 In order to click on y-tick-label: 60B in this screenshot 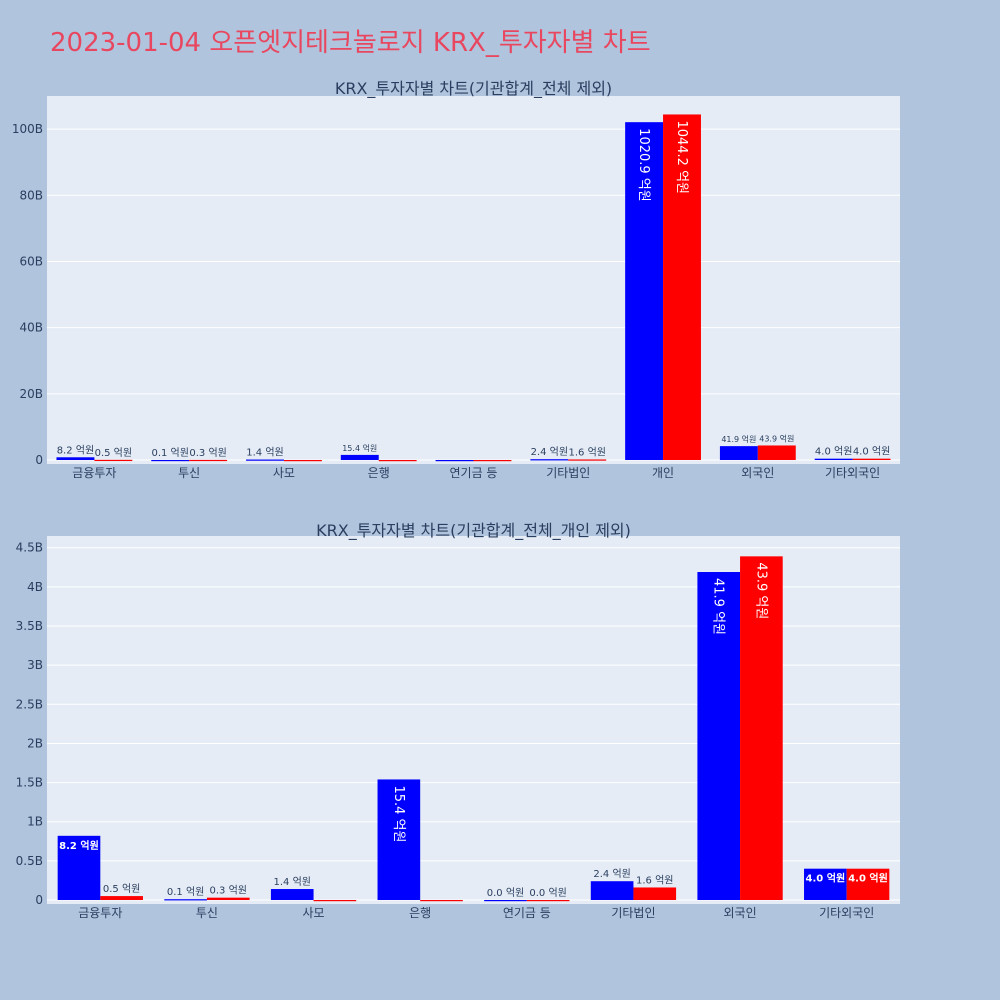, I will do `click(31, 261)`.